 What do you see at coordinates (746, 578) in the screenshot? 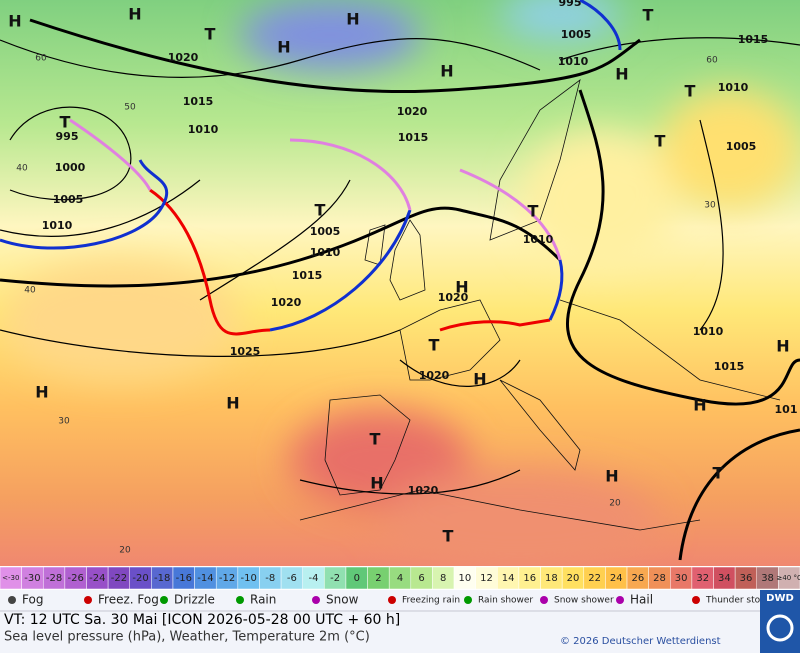
I see `colorbar-label: 36` at bounding box center [746, 578].